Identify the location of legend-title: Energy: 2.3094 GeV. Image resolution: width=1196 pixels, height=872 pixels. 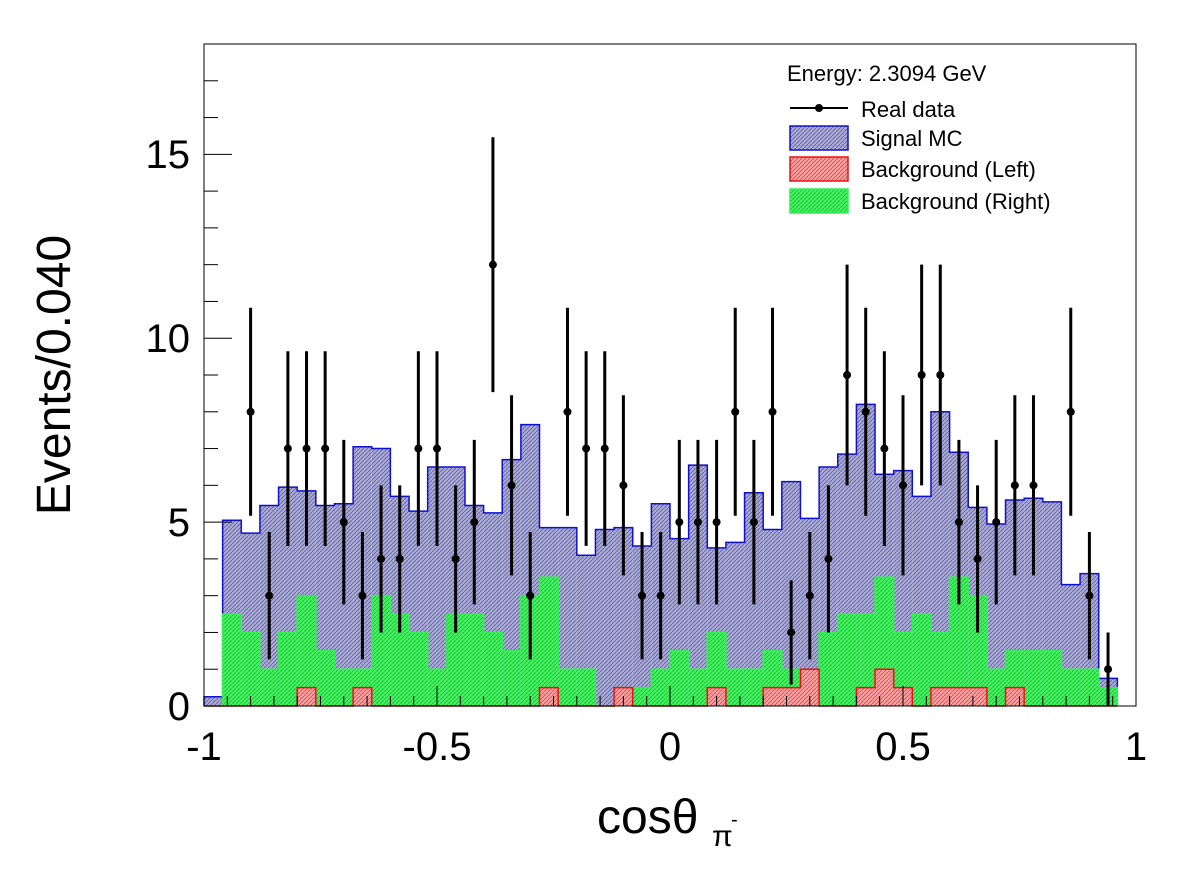
(887, 73).